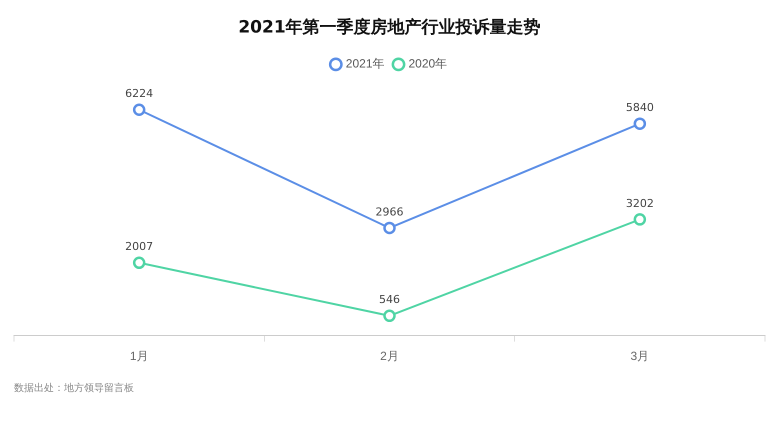  Describe the element at coordinates (640, 107) in the screenshot. I see `data-label: 5840` at that location.